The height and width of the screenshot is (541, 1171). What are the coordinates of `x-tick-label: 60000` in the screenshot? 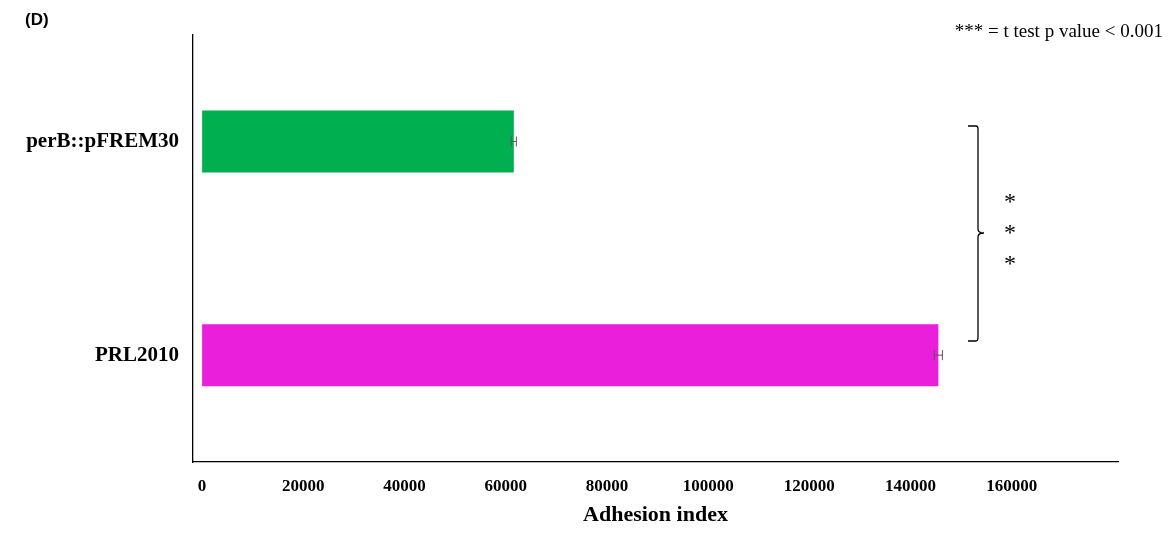 It's located at (505, 485).